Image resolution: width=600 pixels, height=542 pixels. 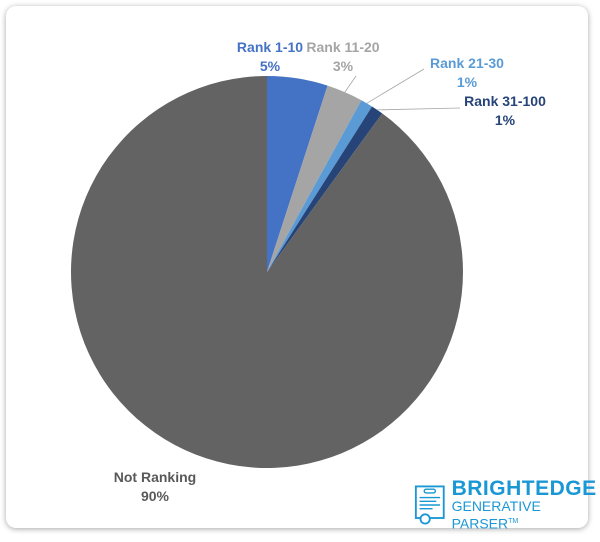 I want to click on slice-category-label: Not Ranking, so click(x=155, y=477).